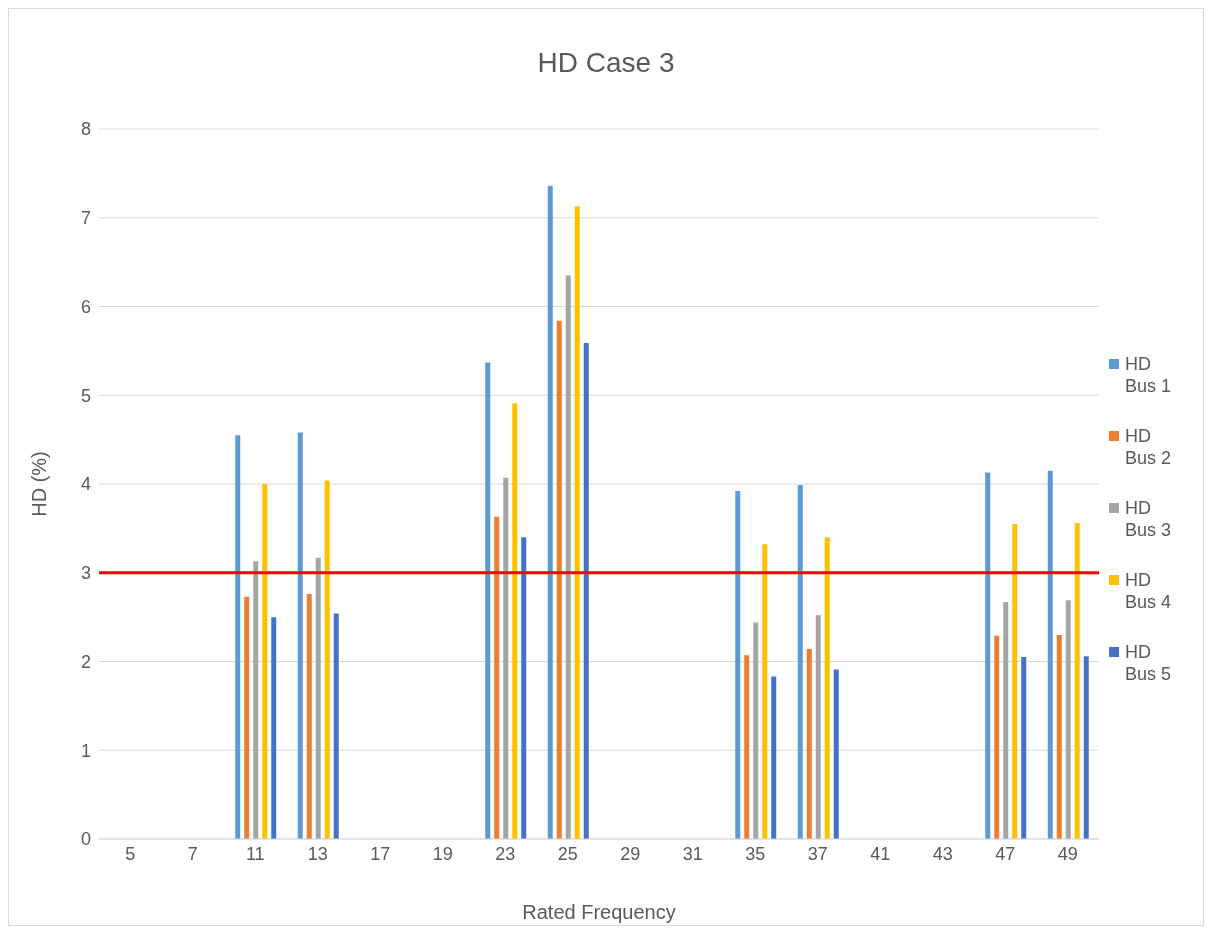  I want to click on x-tick-label: 19, so click(442, 853).